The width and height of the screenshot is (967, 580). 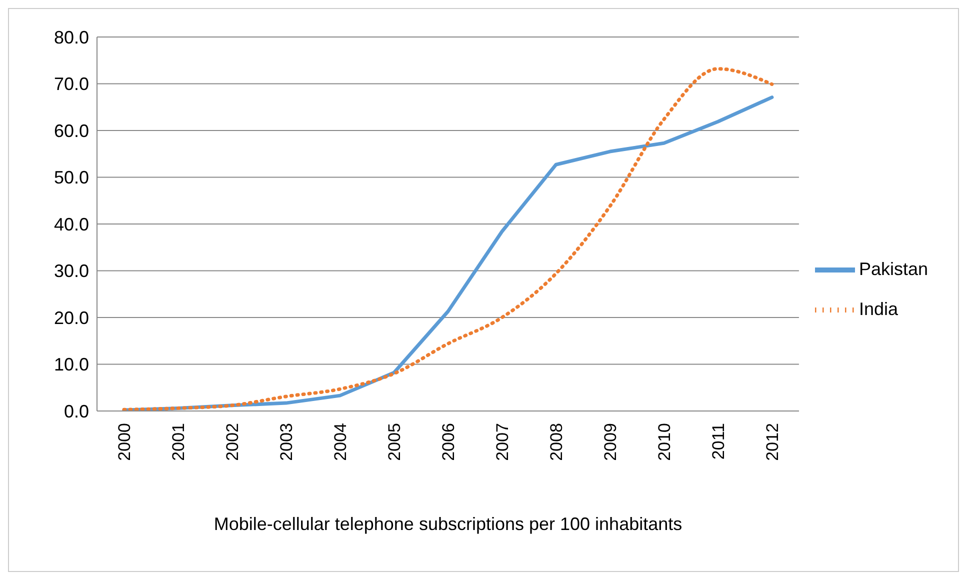 What do you see at coordinates (502, 442) in the screenshot?
I see `x-tick-label: 2007` at bounding box center [502, 442].